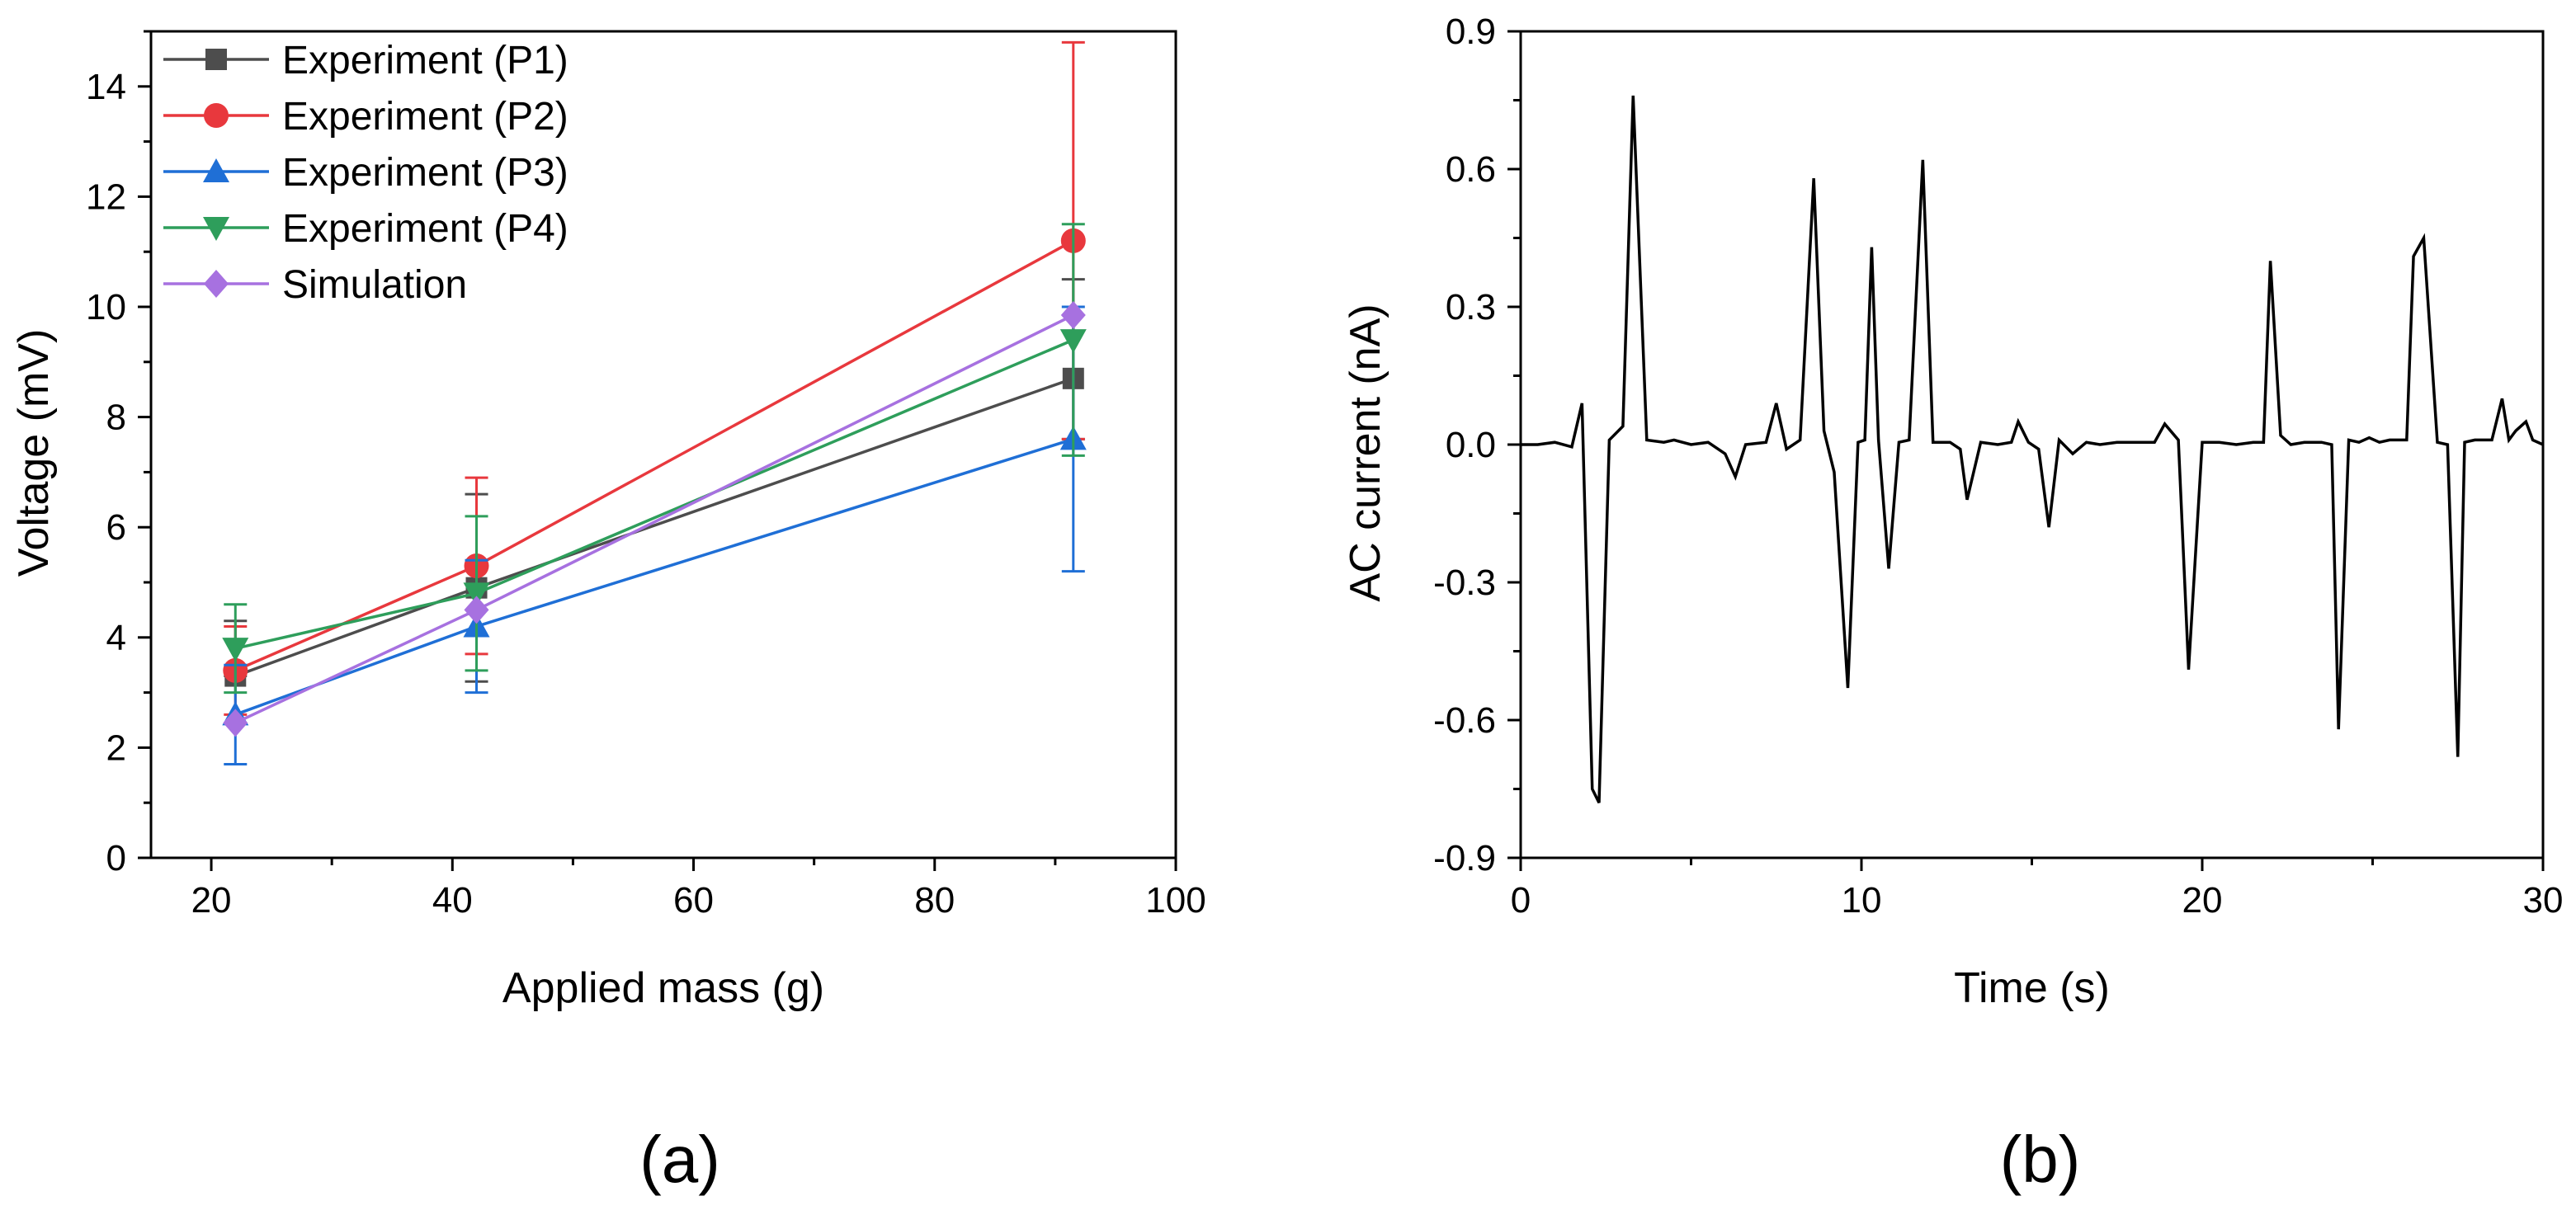 The width and height of the screenshot is (2576, 1215). Describe the element at coordinates (1175, 900) in the screenshot. I see `x-tick-label: 100` at that location.